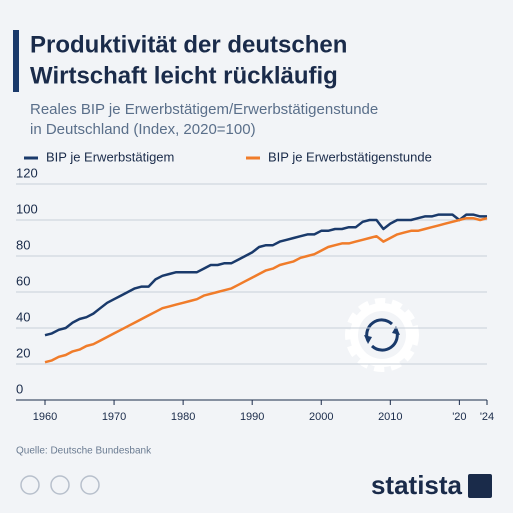 This screenshot has height=513, width=513. Describe the element at coordinates (27, 208) in the screenshot. I see `y-tick-label: 100` at that location.